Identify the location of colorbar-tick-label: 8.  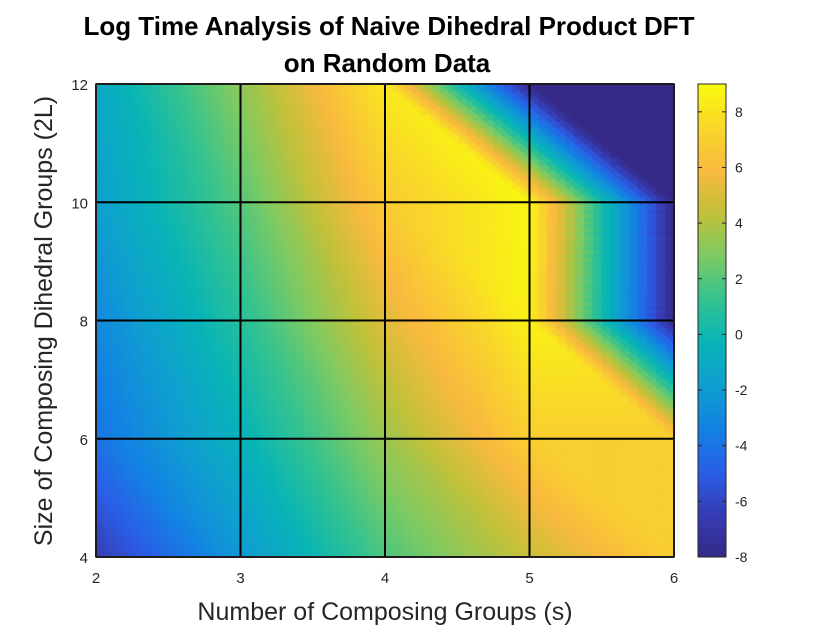
(739, 112).